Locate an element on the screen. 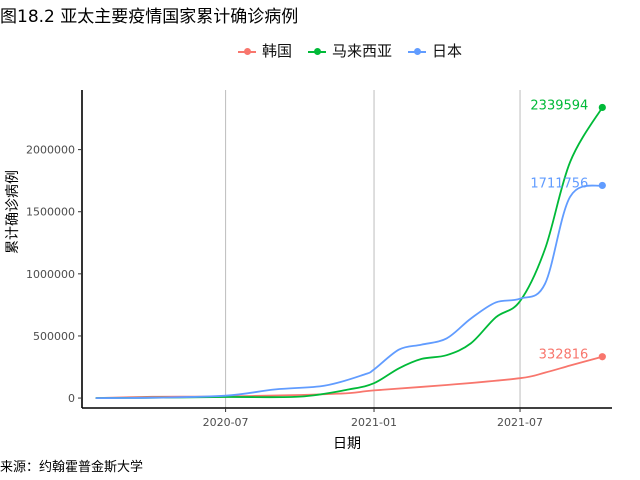  y-tick-label-0: 0 is located at coordinates (71, 398).